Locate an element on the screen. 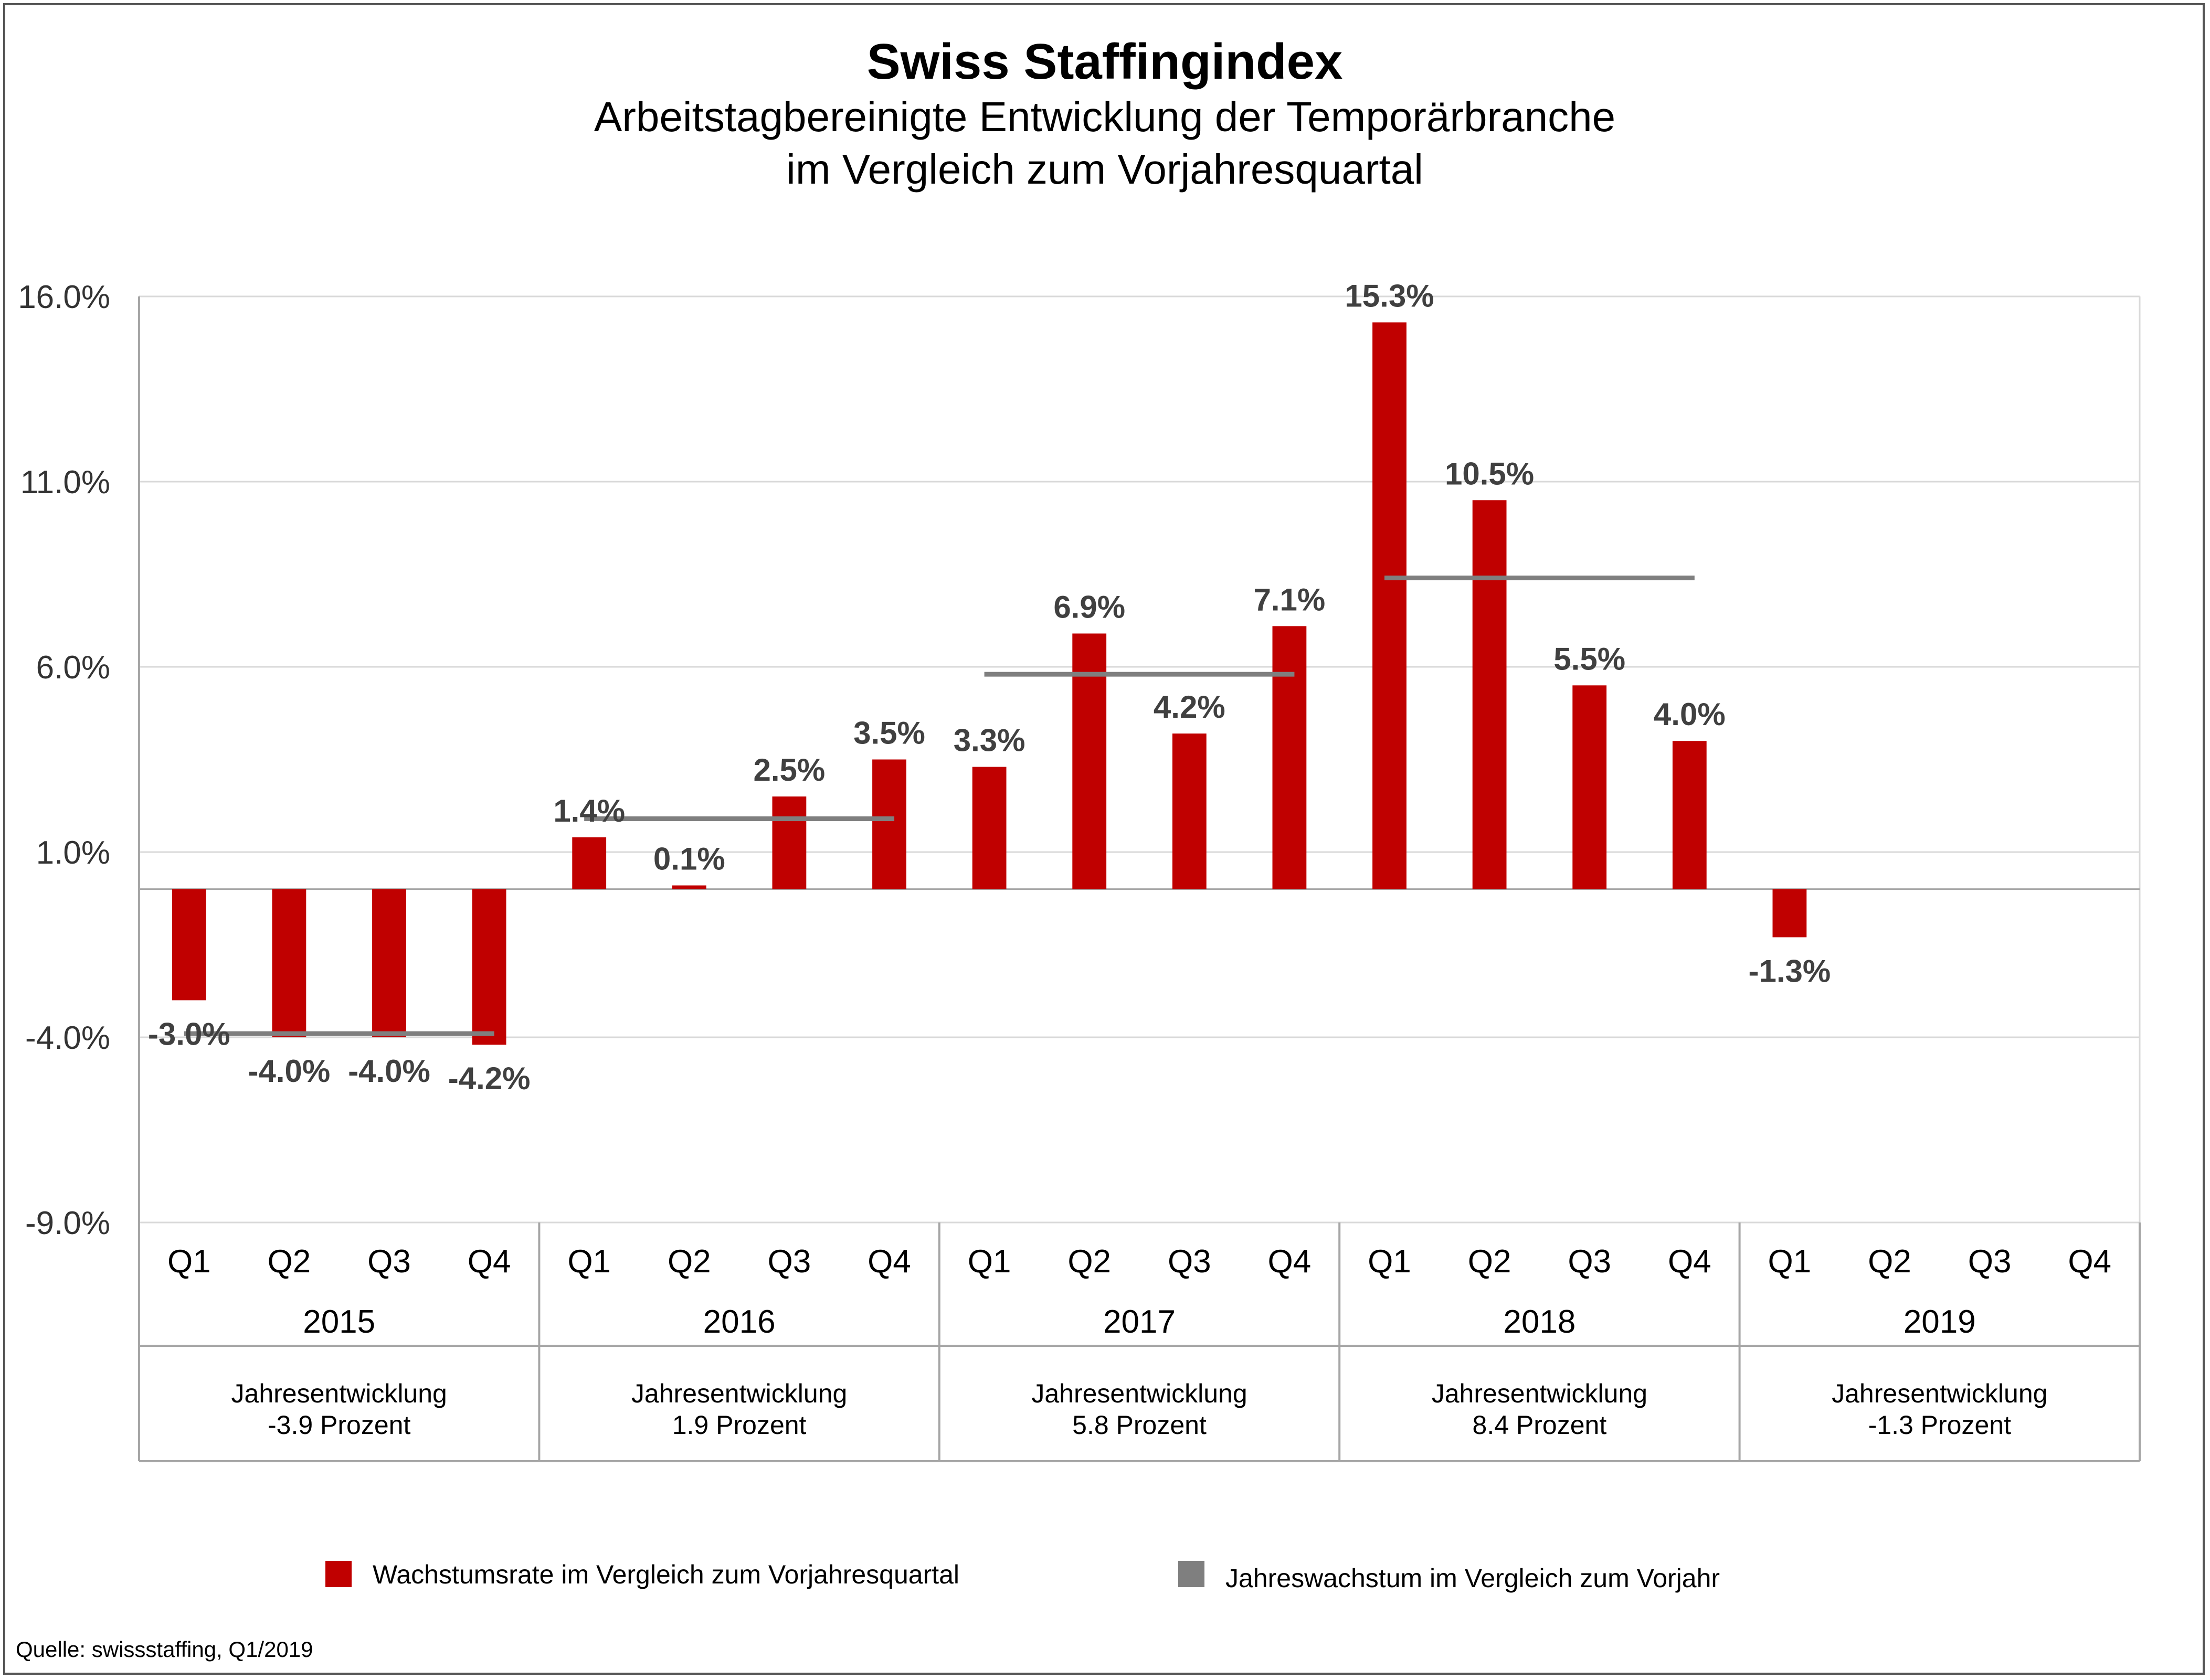 The height and width of the screenshot is (1680, 2210). year-label: 2018 is located at coordinates (1539, 1322).